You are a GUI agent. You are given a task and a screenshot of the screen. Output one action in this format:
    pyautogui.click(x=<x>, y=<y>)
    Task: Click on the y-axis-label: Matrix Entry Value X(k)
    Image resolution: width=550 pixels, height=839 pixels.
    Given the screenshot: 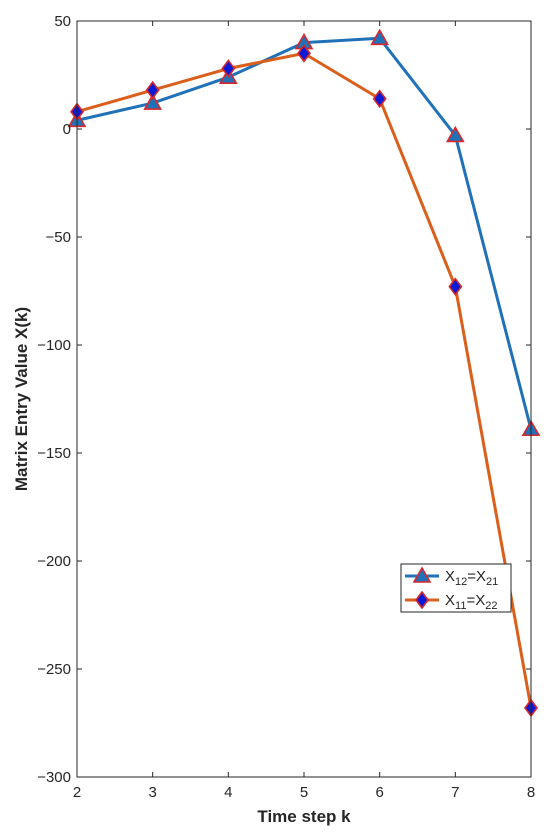 What is the action you would take?
    pyautogui.click(x=21, y=399)
    